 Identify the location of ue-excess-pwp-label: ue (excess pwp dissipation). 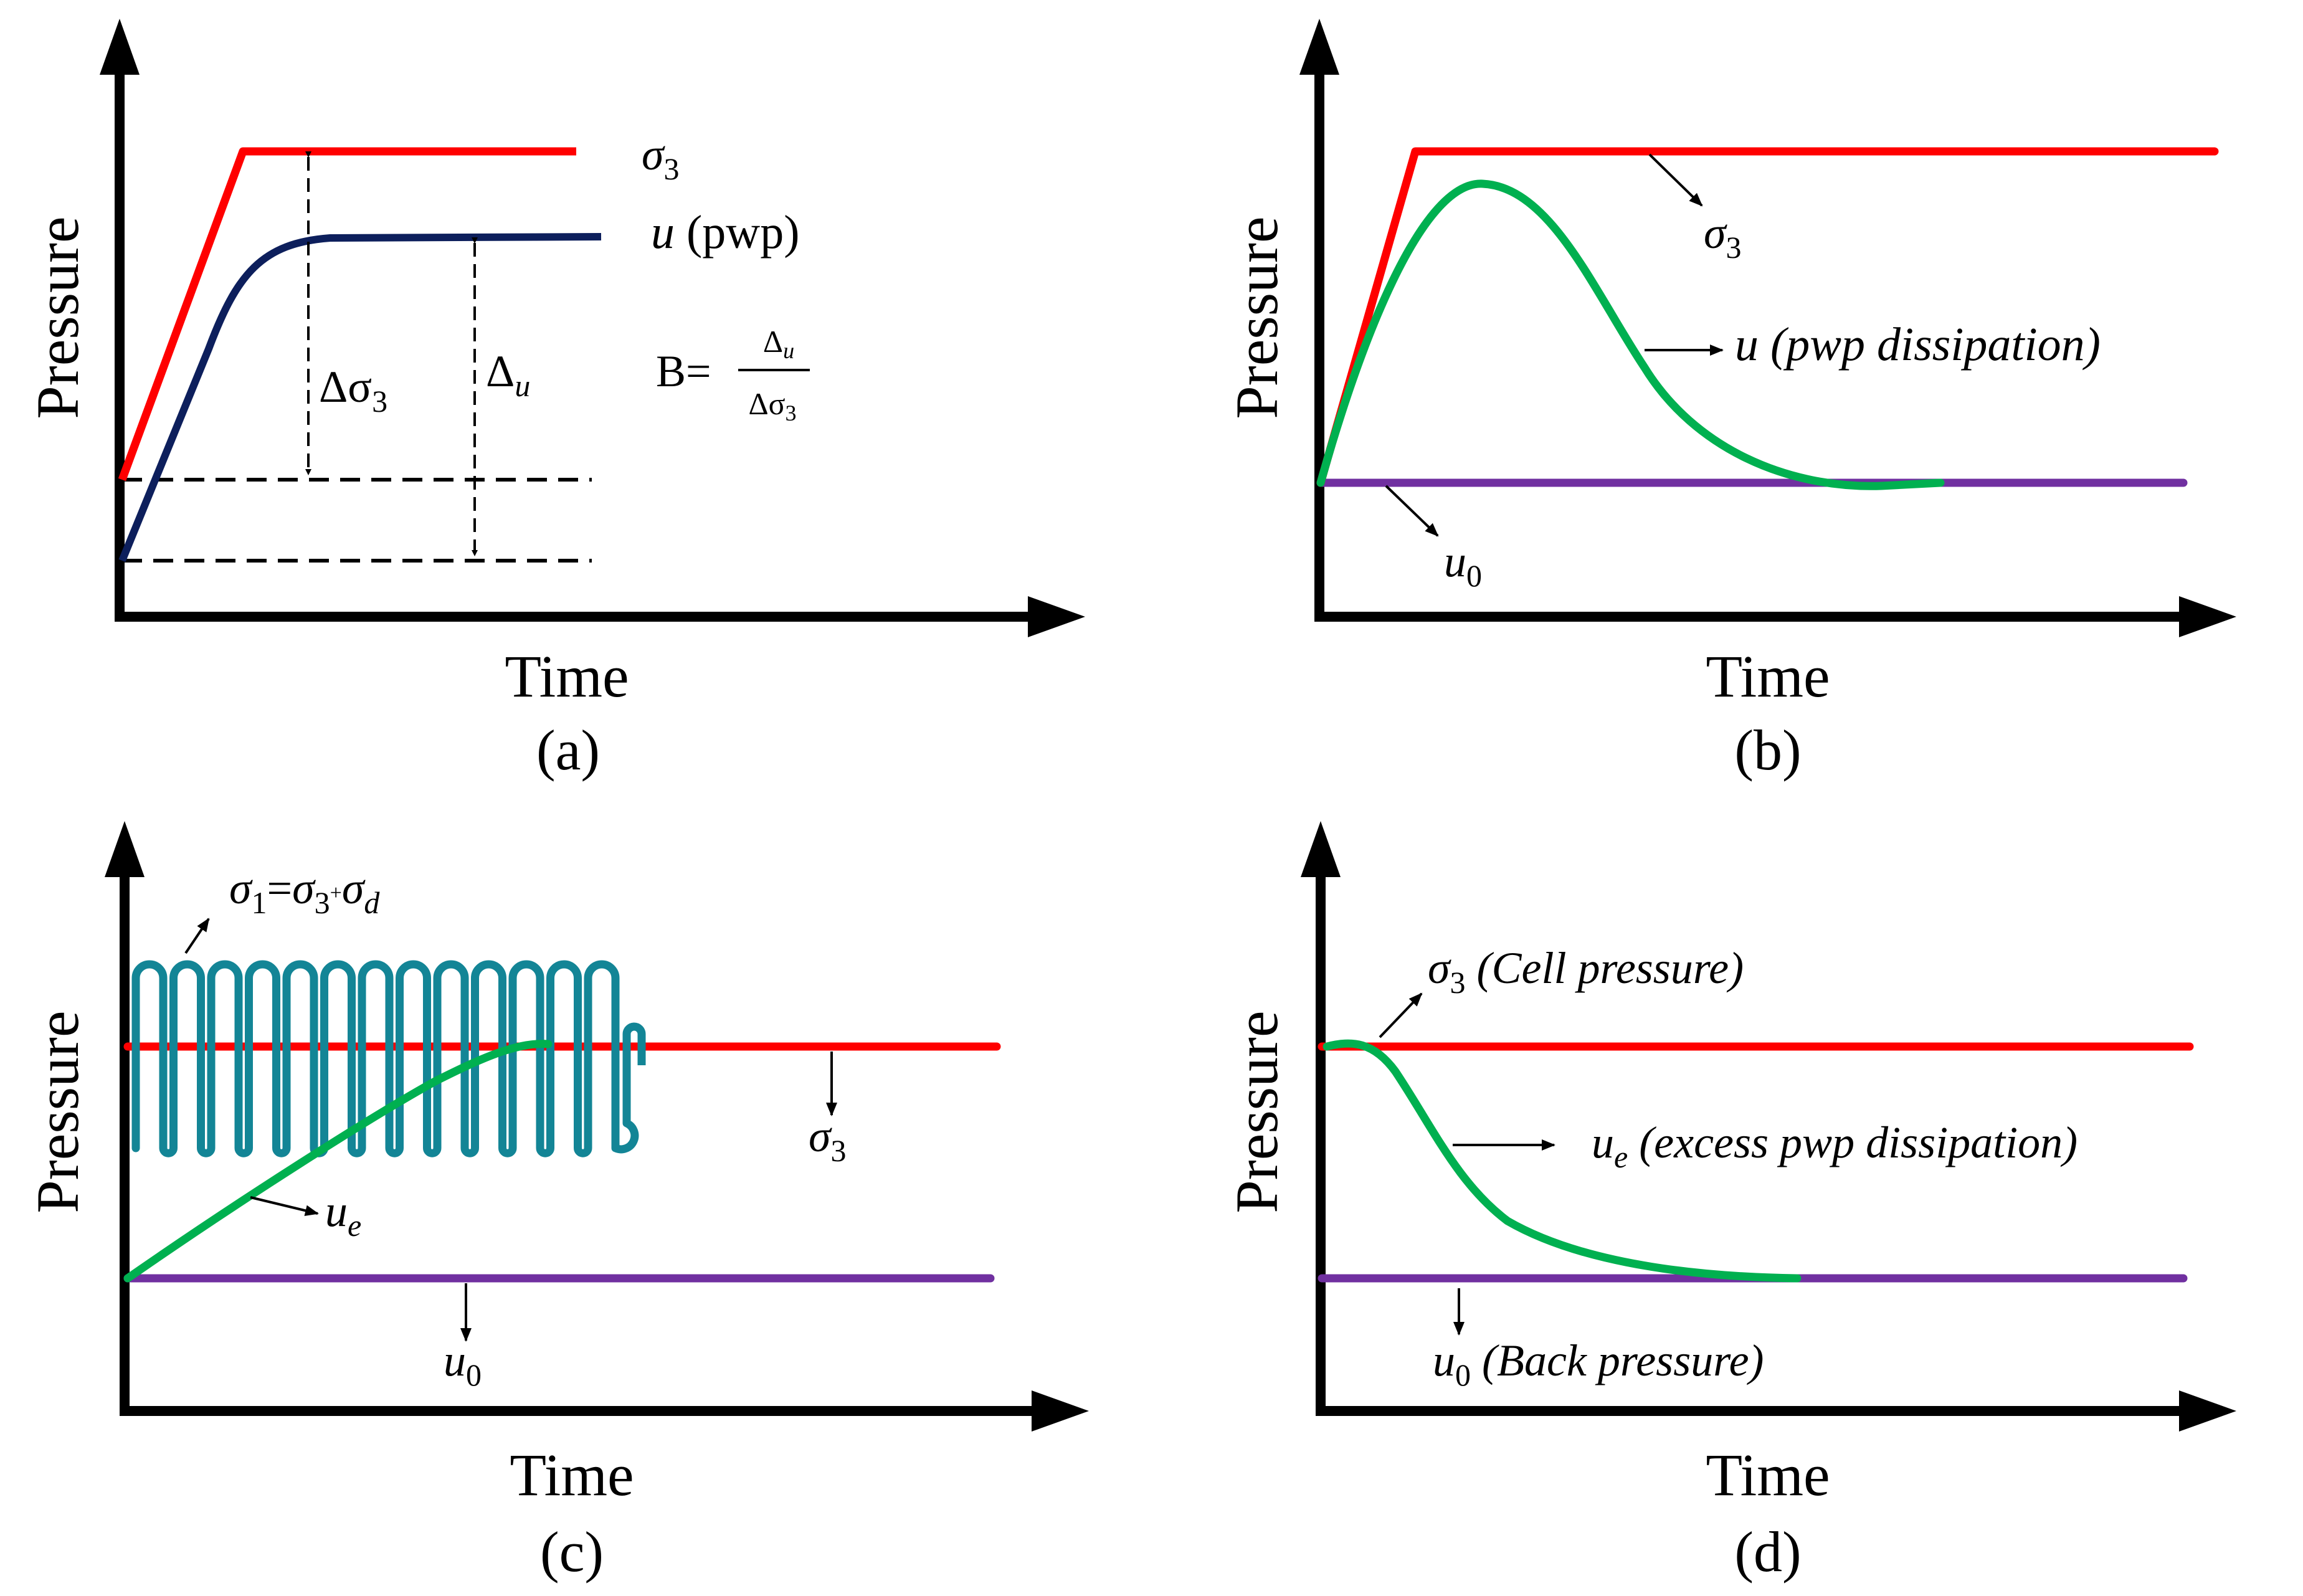
(1834, 1146).